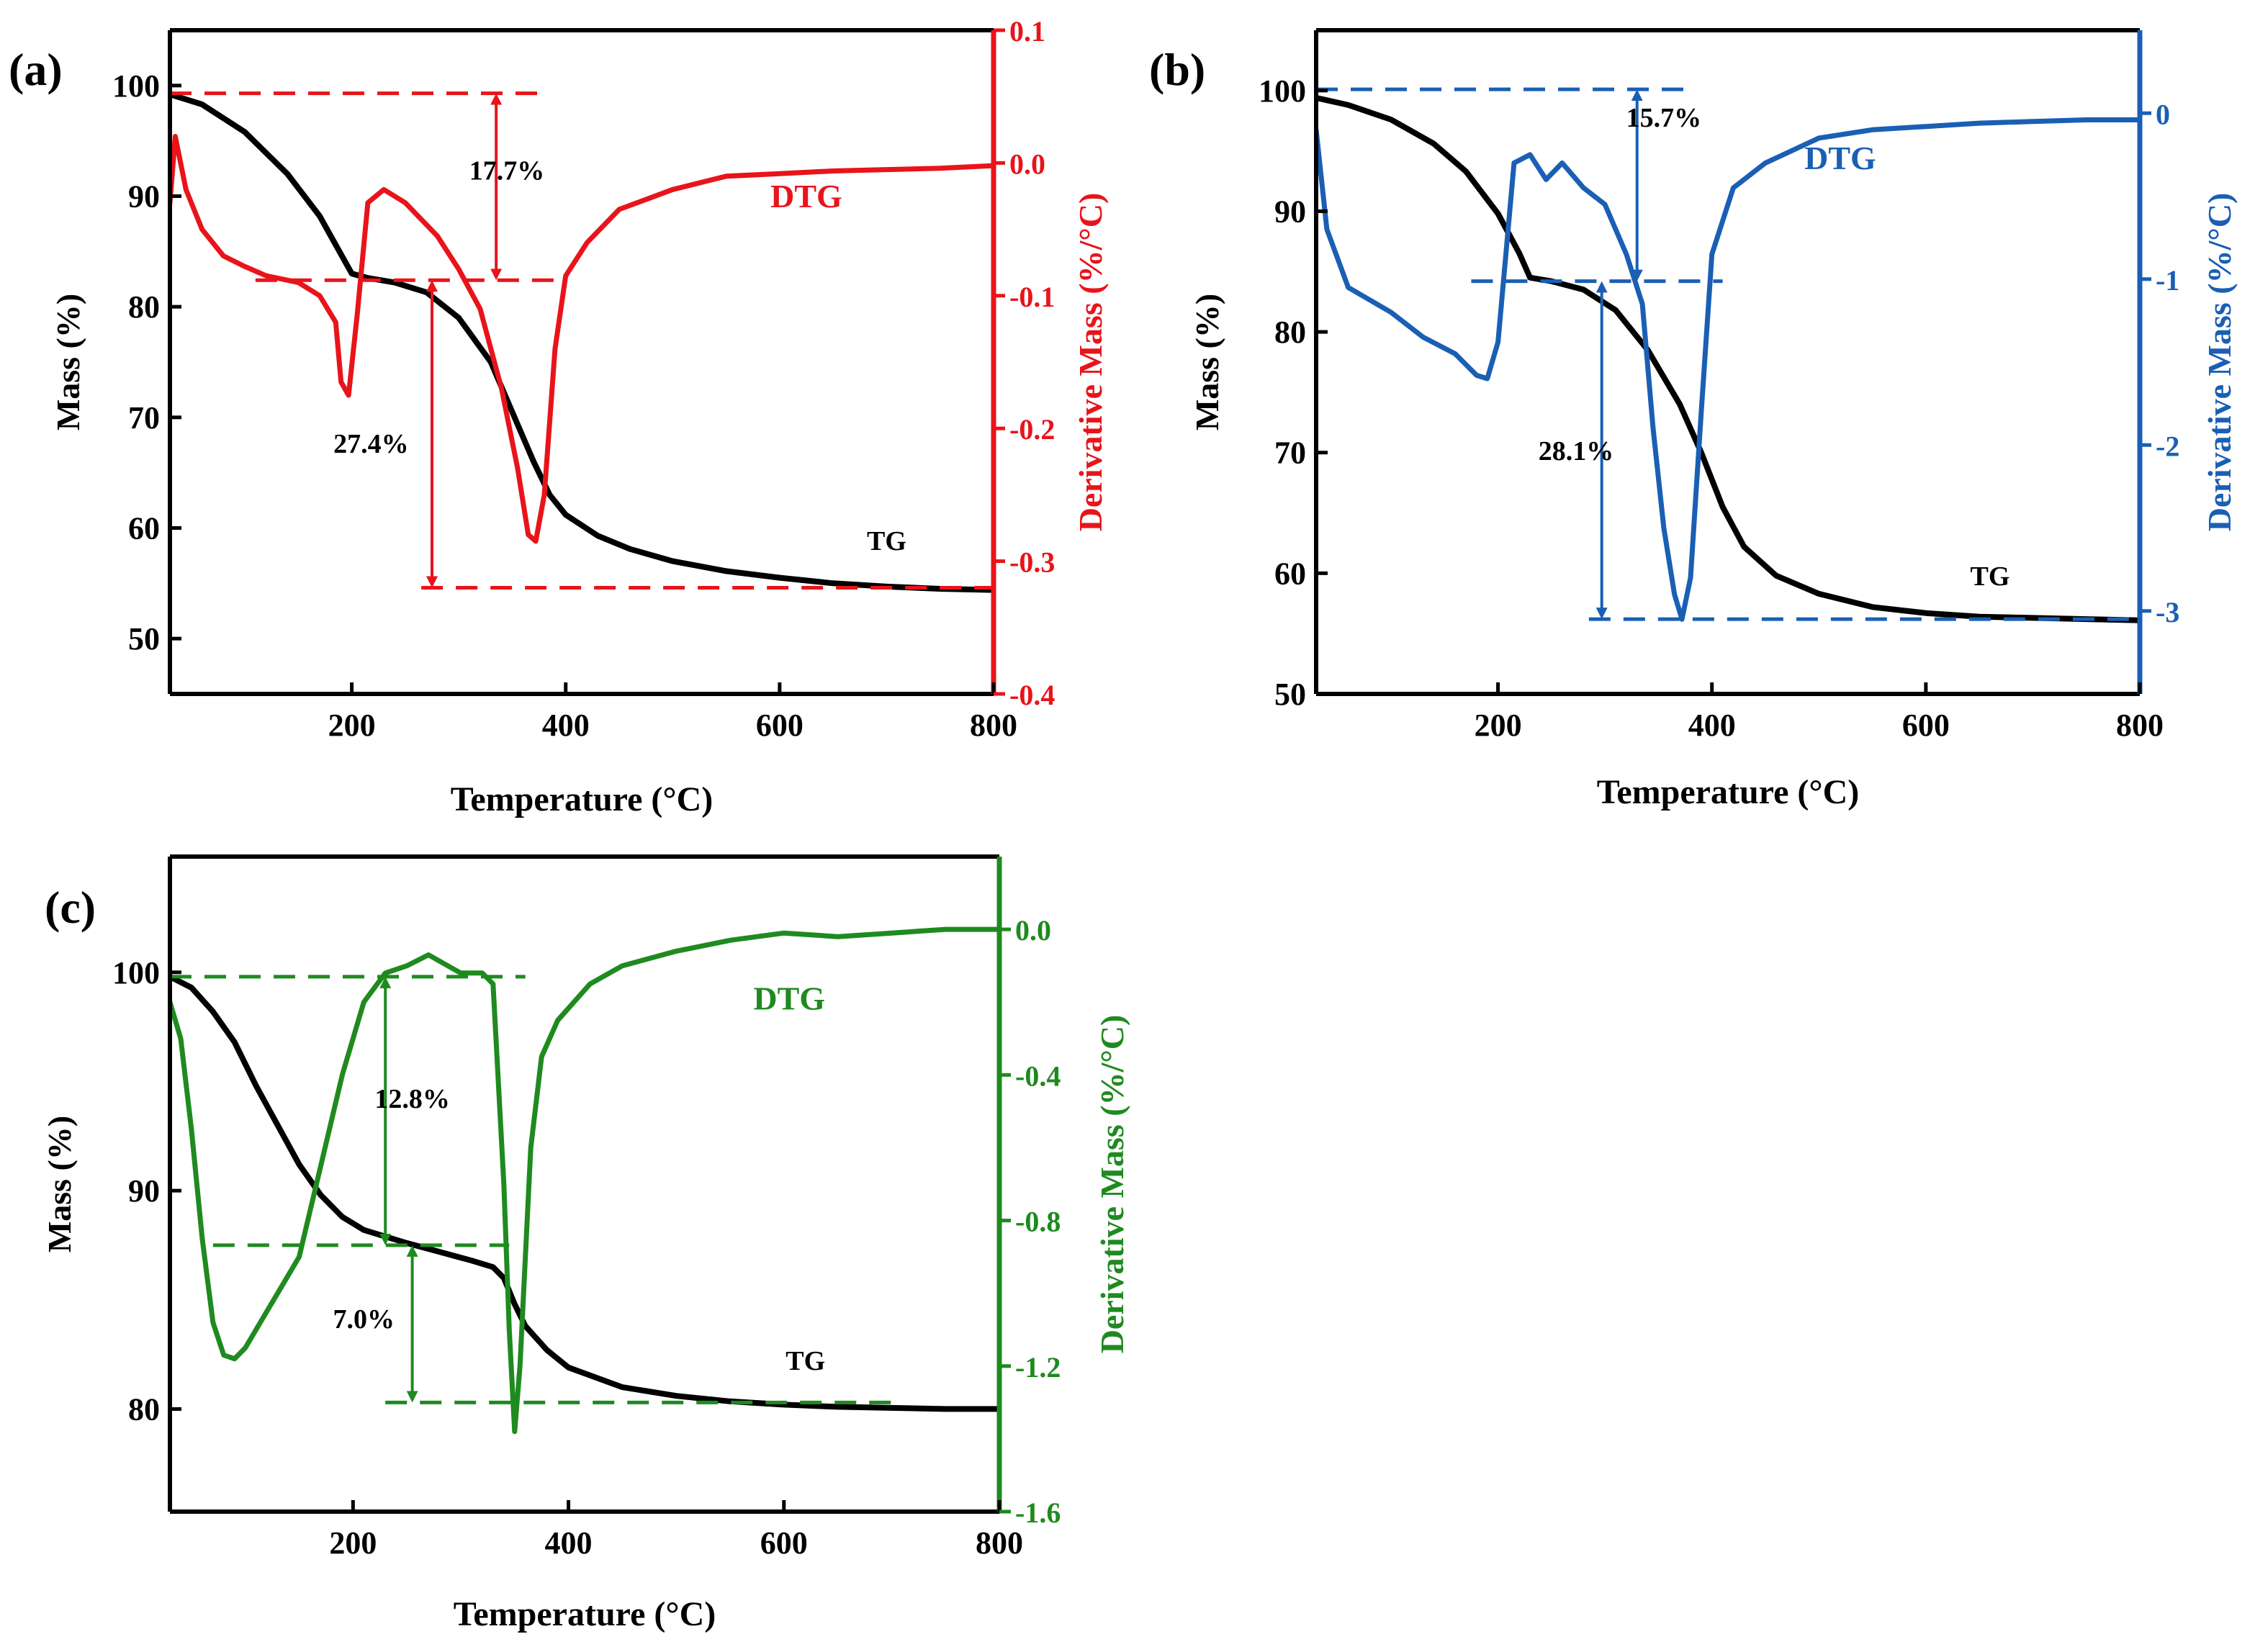  Describe the element at coordinates (1290, 212) in the screenshot. I see `panel-b-ytick-label-left: 90` at that location.